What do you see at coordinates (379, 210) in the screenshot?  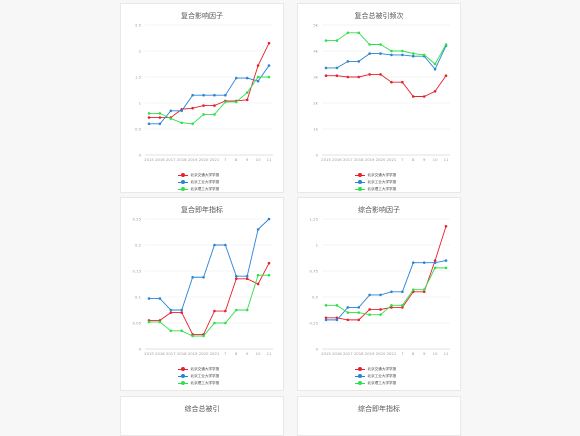 I see `chart-title: 综合影响因子` at bounding box center [379, 210].